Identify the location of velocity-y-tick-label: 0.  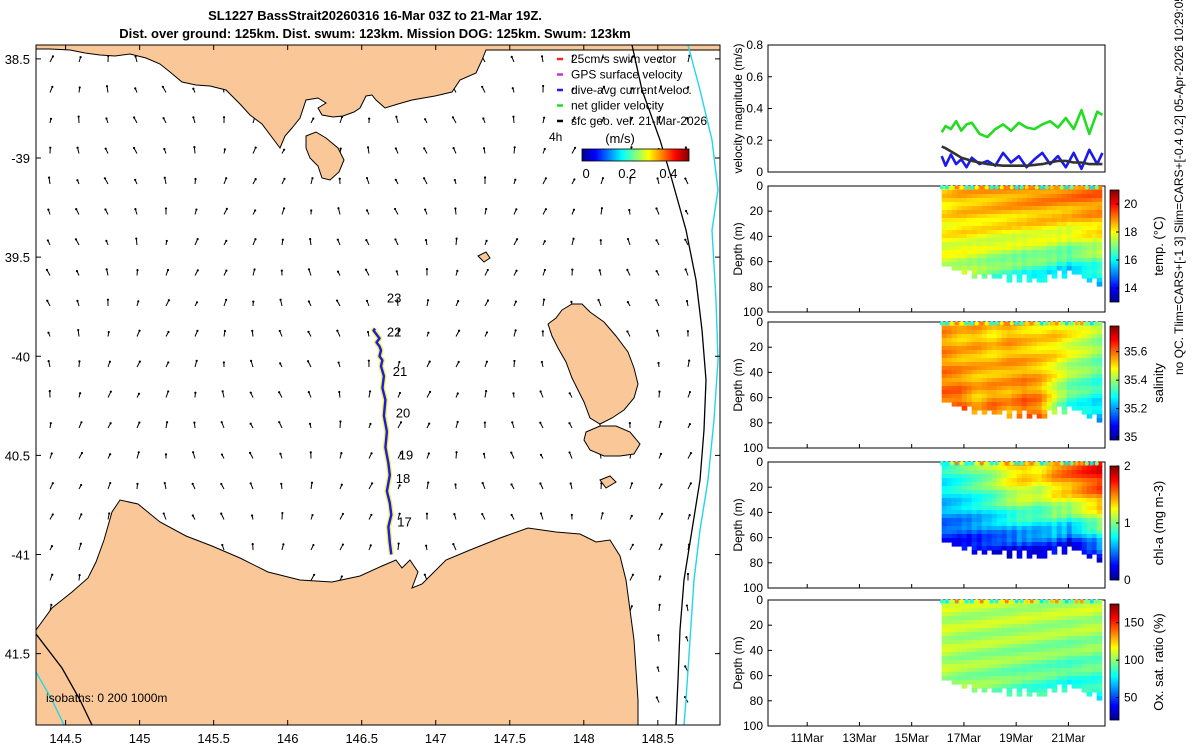
(759, 172).